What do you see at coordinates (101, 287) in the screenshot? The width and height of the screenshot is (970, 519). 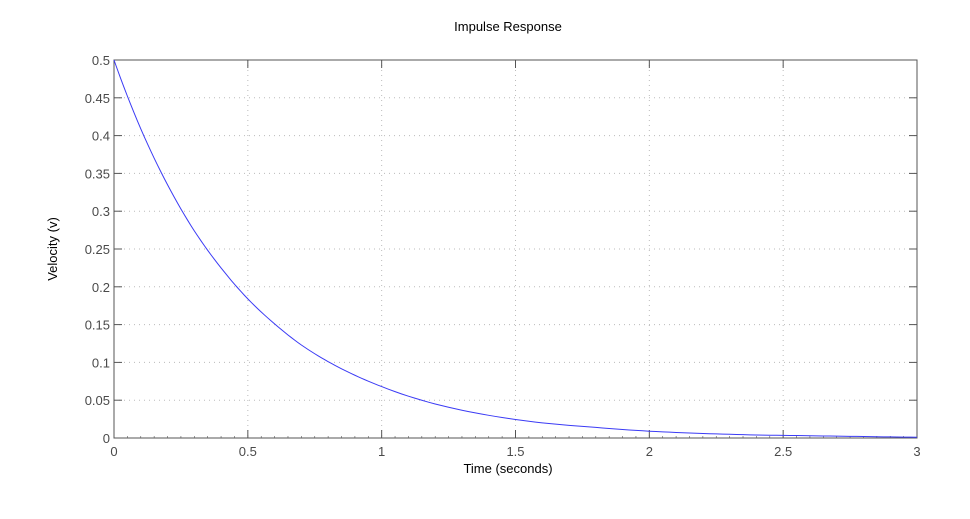 I see `y-tick-label: 0.2` at bounding box center [101, 287].